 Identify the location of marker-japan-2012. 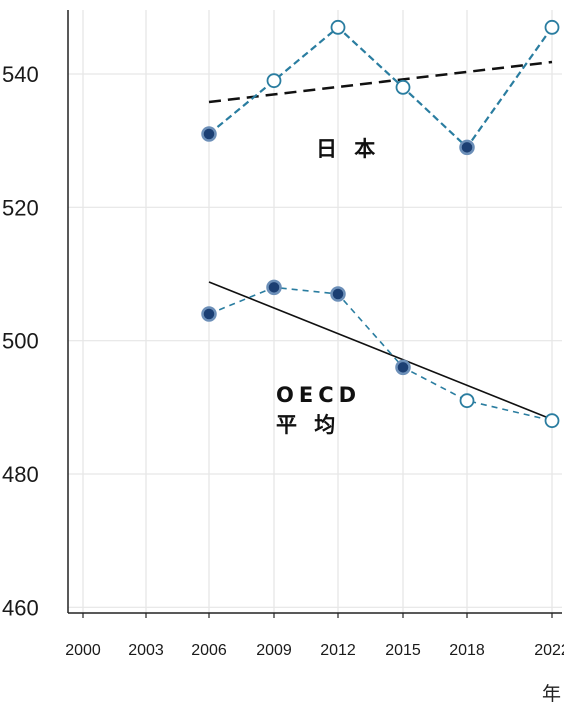
(338, 27).